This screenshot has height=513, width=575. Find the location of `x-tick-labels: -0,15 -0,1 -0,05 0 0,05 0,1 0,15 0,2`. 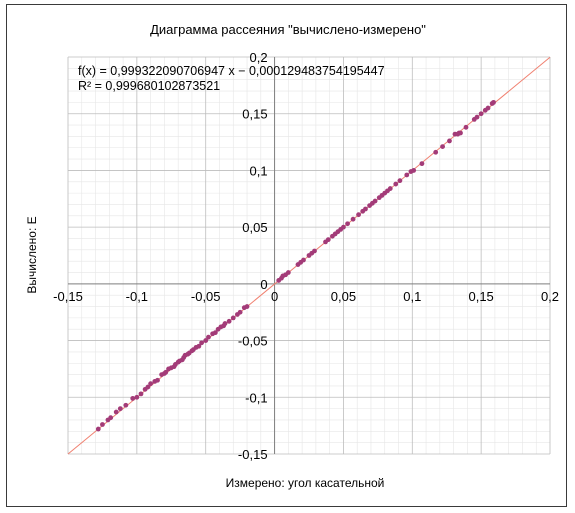

x-tick-labels: -0,15 -0,1 -0,05 0 0,05 0,1 0,15 0,2 is located at coordinates (306, 296).